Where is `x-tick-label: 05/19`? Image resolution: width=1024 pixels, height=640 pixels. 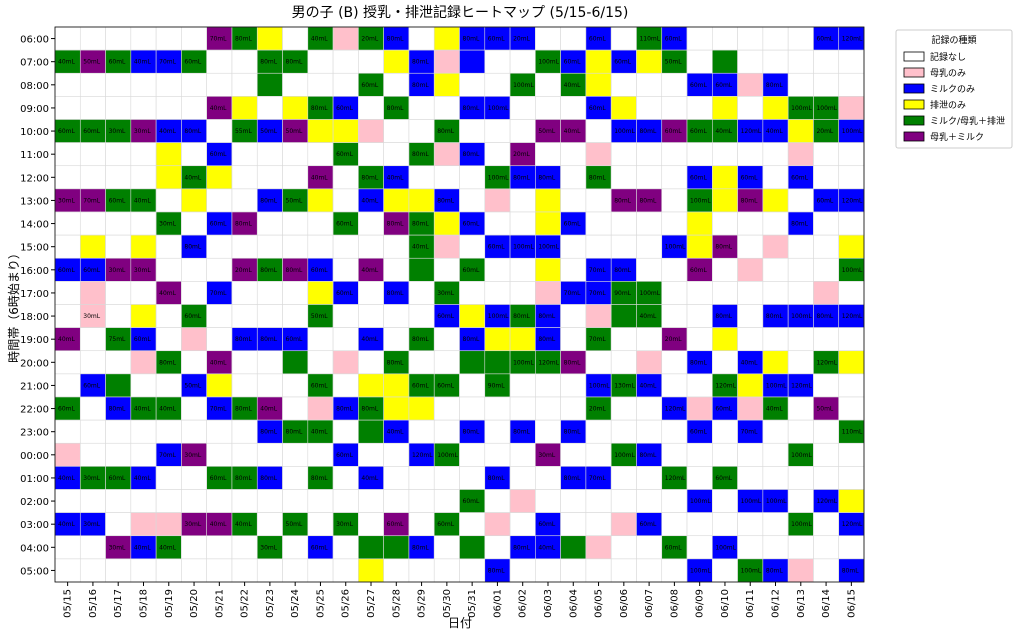 x-tick-label: 05/19 is located at coordinates (169, 603).